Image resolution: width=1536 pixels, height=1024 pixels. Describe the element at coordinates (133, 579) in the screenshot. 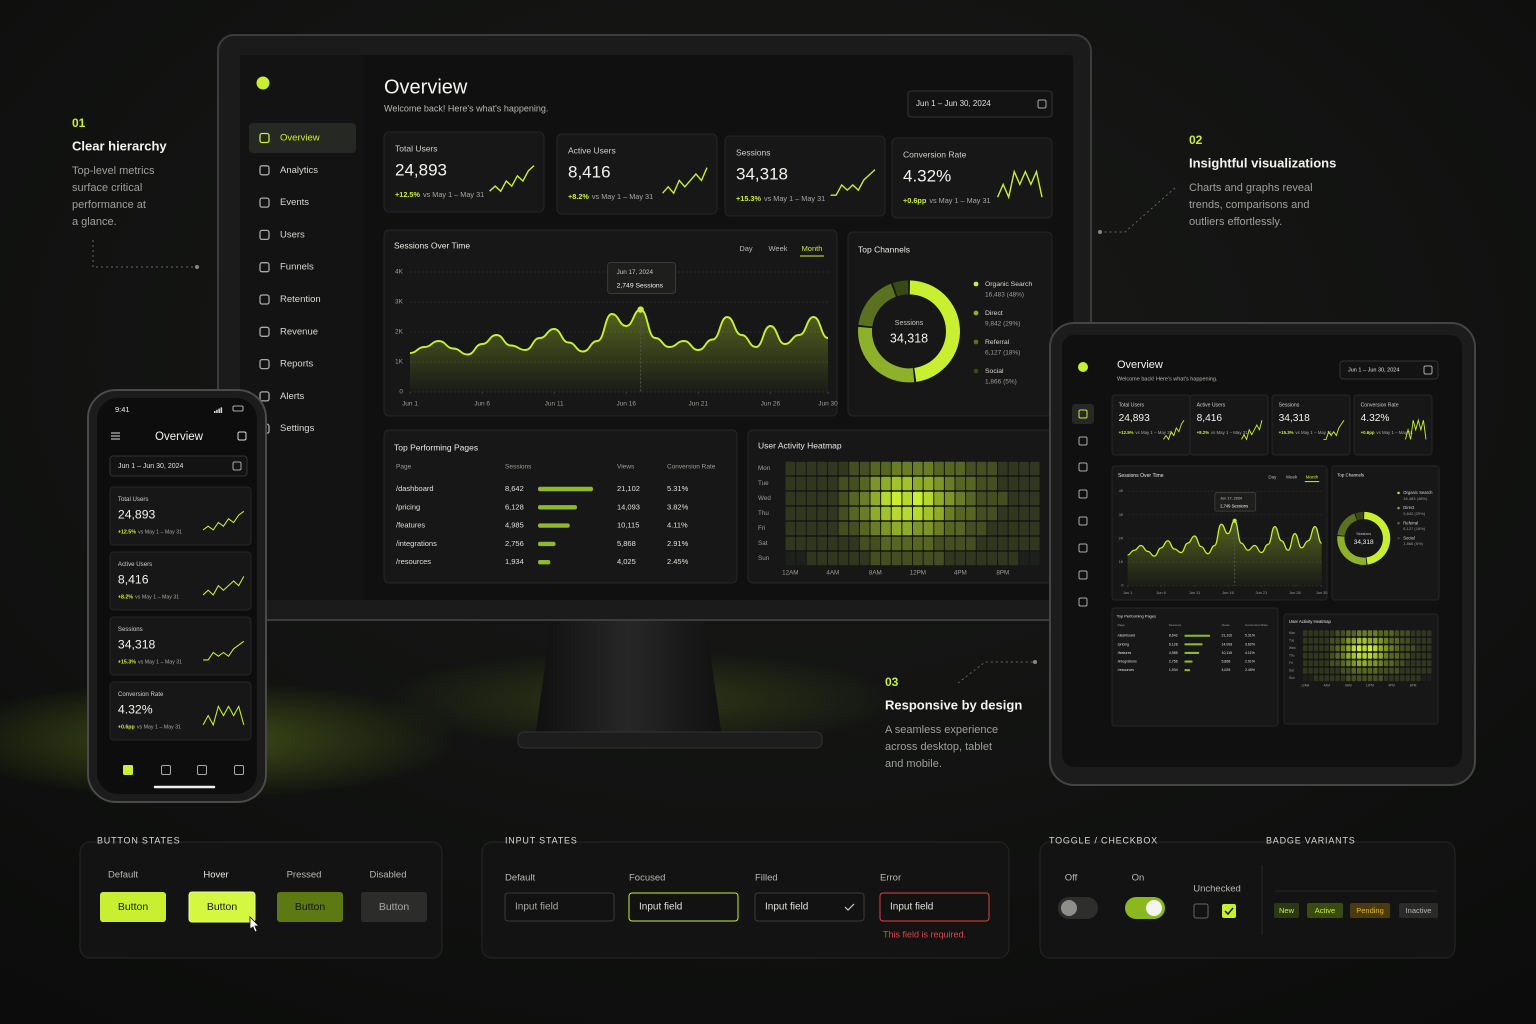

I see `kpi-value: 8,416` at that location.